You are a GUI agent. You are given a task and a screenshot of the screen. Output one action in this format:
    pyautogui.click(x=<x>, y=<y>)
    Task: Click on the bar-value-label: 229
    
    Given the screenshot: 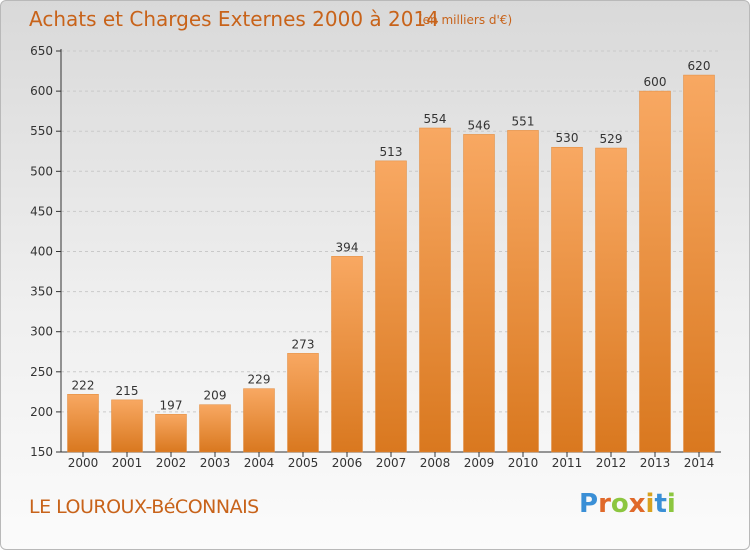 What is the action you would take?
    pyautogui.click(x=259, y=380)
    